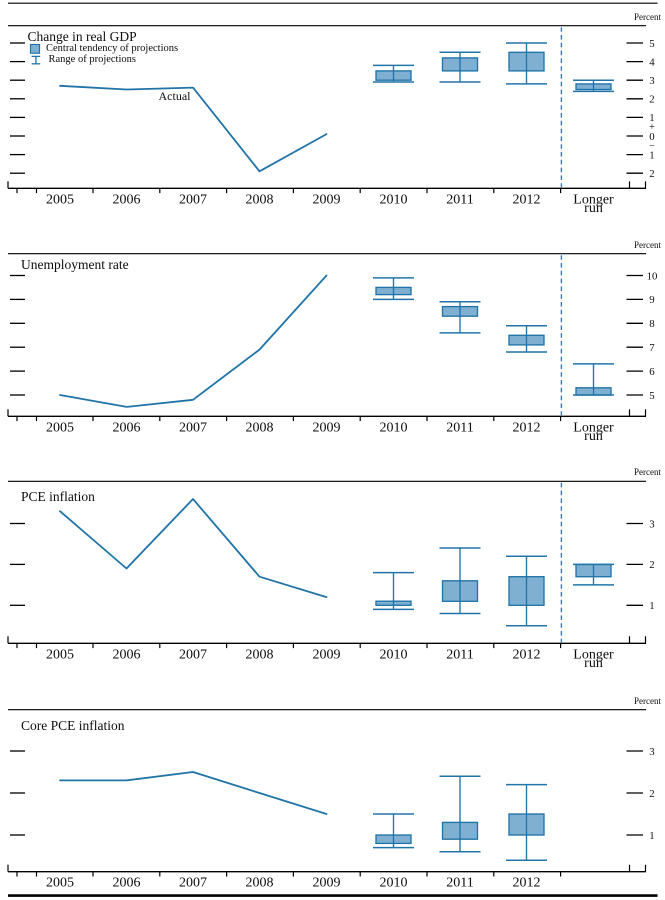 This screenshot has height=900, width=665. I want to click on central-tendency-box-pce-inflation-longer-run, so click(593, 570).